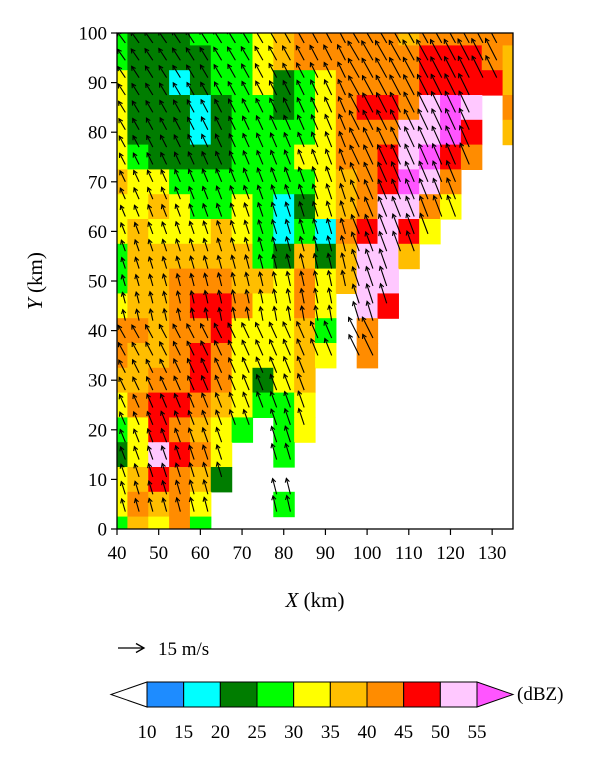 The width and height of the screenshot is (600, 761). I want to click on y-tick-label: 50, so click(97, 282).